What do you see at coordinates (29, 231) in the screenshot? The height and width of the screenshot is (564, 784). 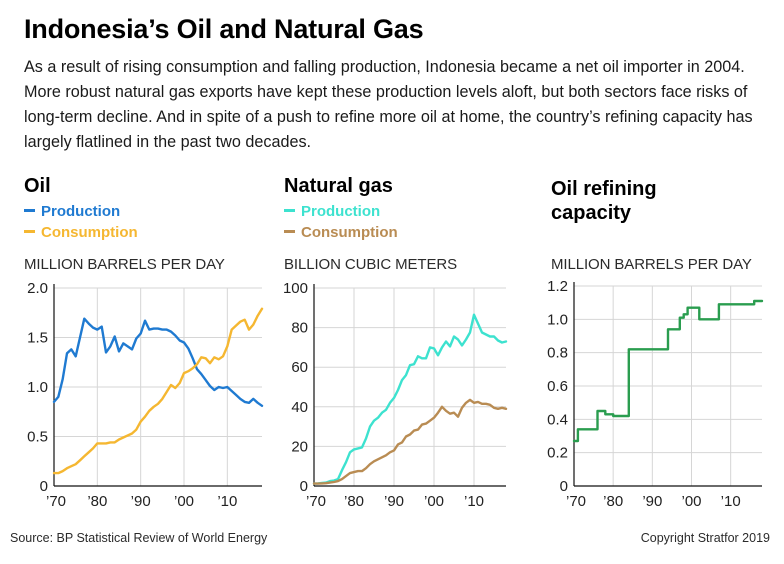 I see `oil-consumption-swatch` at bounding box center [29, 231].